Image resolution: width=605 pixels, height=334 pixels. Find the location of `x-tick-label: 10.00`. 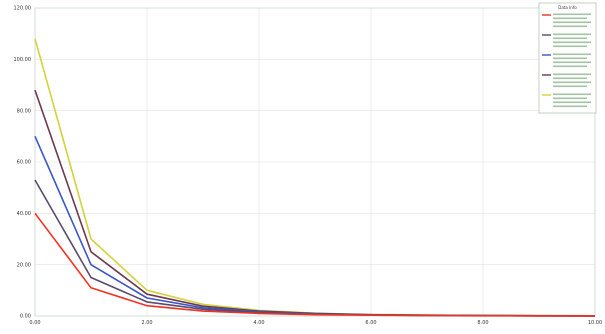

x-tick-label: 10.00 is located at coordinates (595, 323).